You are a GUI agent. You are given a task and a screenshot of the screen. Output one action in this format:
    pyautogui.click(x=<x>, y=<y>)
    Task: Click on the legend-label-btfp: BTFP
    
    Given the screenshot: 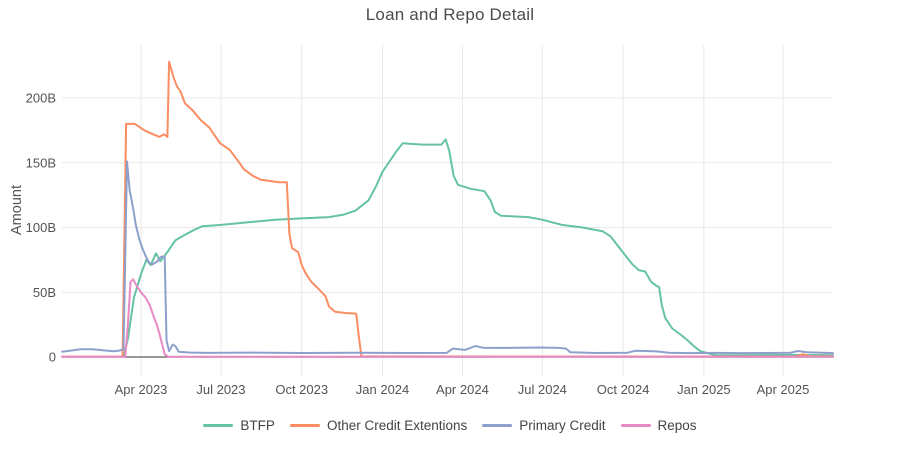 What is the action you would take?
    pyautogui.click(x=257, y=425)
    